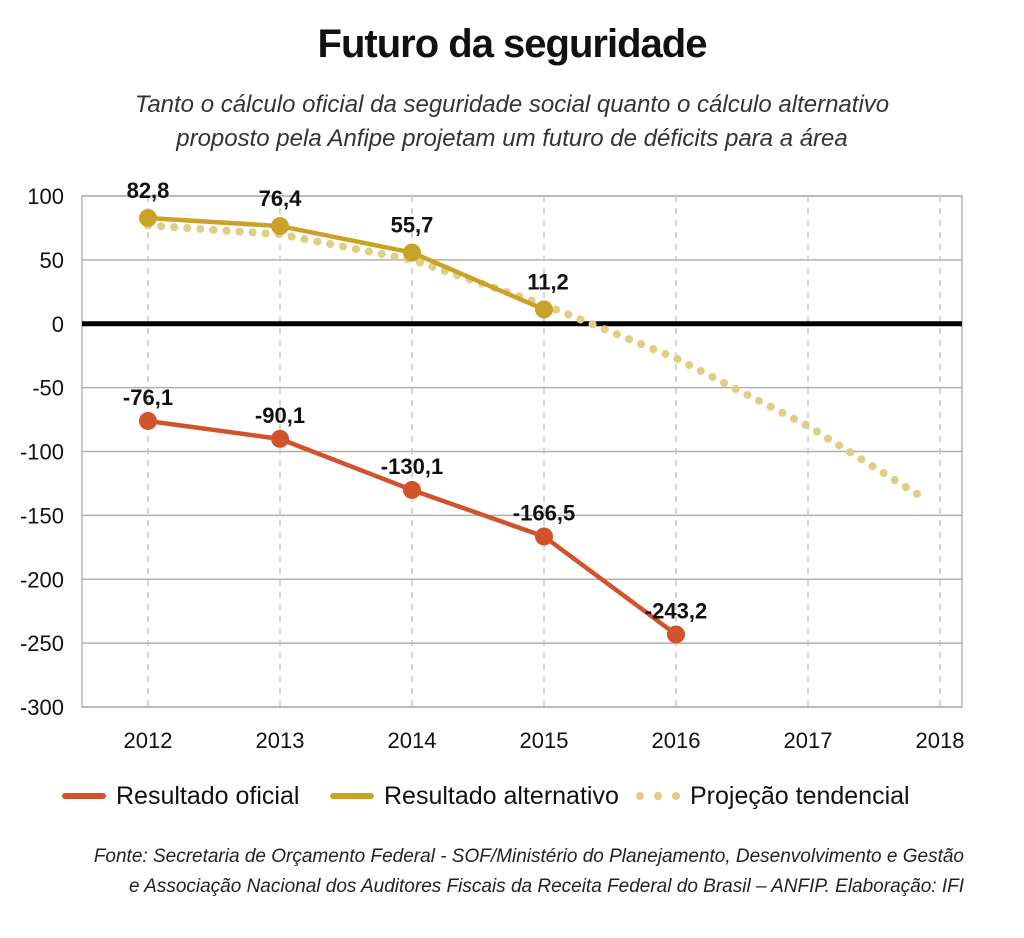  Describe the element at coordinates (352, 796) in the screenshot. I see `legend-swatch-resultado-alternativo` at that location.